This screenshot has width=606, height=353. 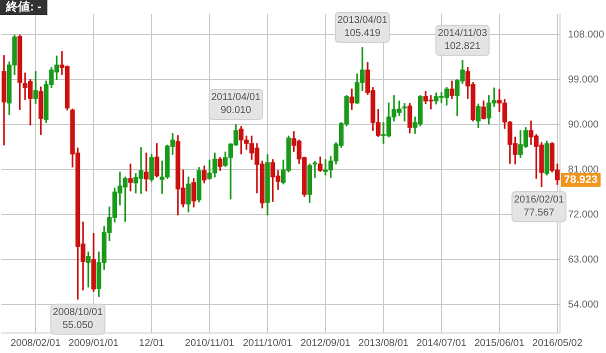 What do you see at coordinates (94, 343) in the screenshot?
I see `x-tick-label: 2009/01/01` at bounding box center [94, 343].